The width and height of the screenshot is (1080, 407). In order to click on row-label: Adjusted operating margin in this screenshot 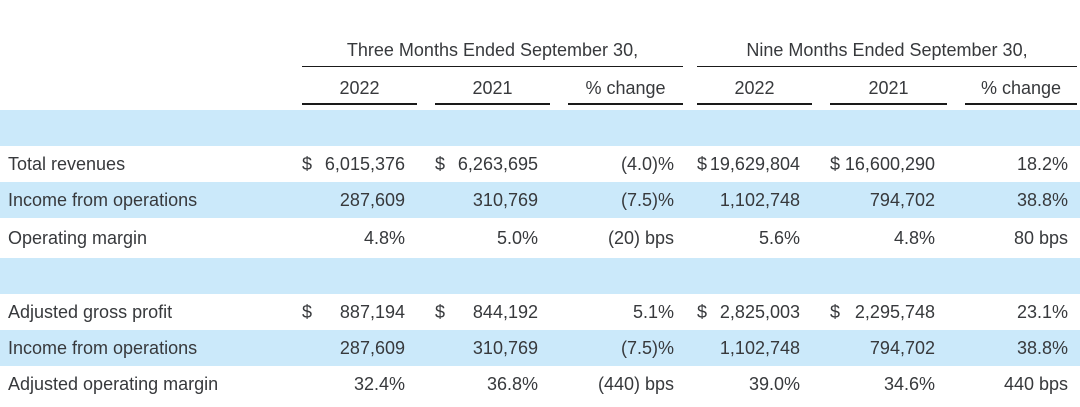, I will do `click(113, 383)`.